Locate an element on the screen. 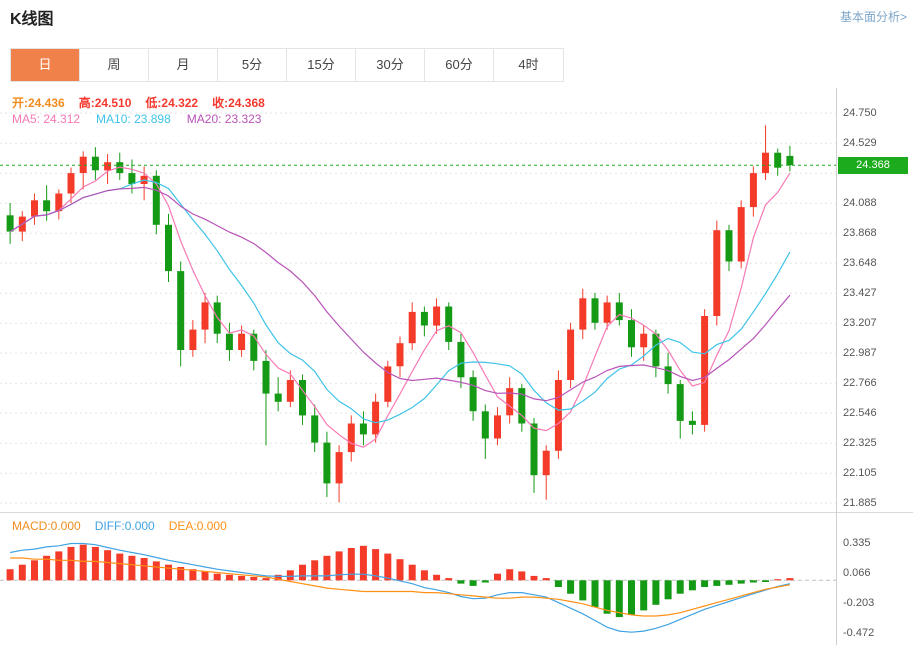 This screenshot has height=645, width=913. ohlc-legend: 开:24.436 高:24.510 低:24.322 收:24.368 is located at coordinates (145, 102).